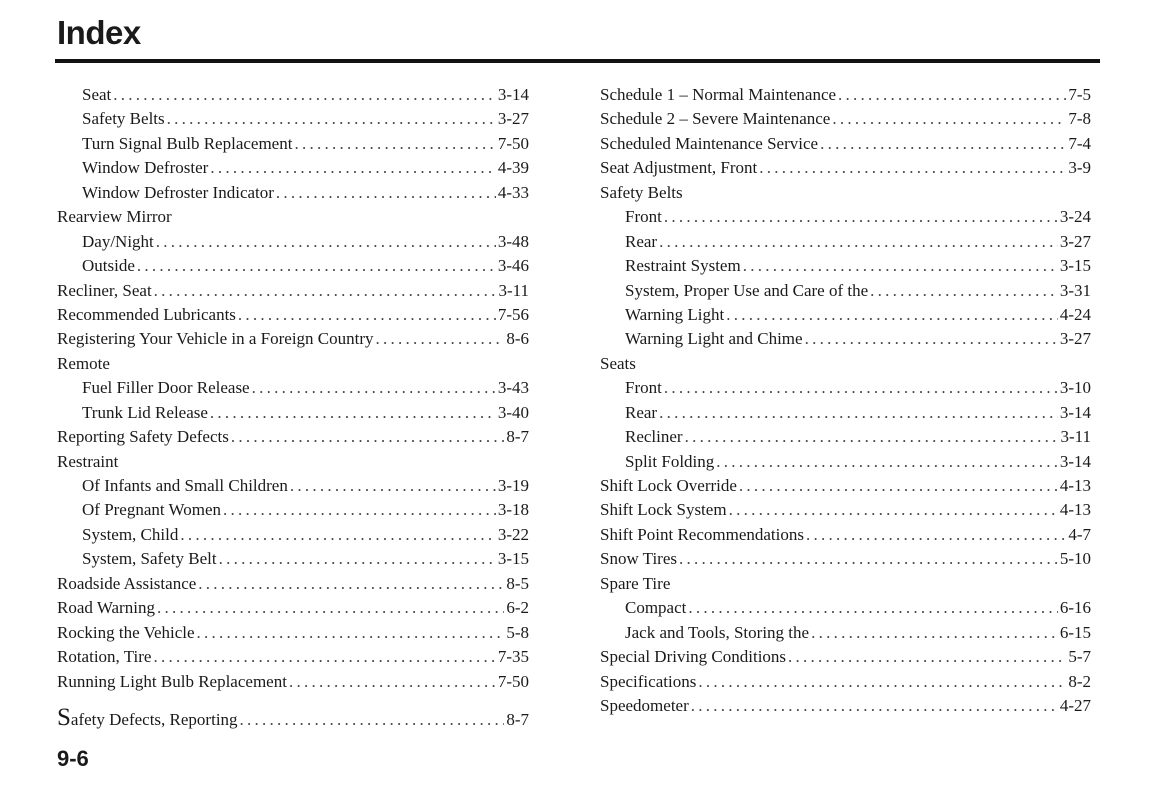 This screenshot has width=1152, height=792. I want to click on index-entry: Running Light Bulb Replacement 7-50, so click(293, 682).